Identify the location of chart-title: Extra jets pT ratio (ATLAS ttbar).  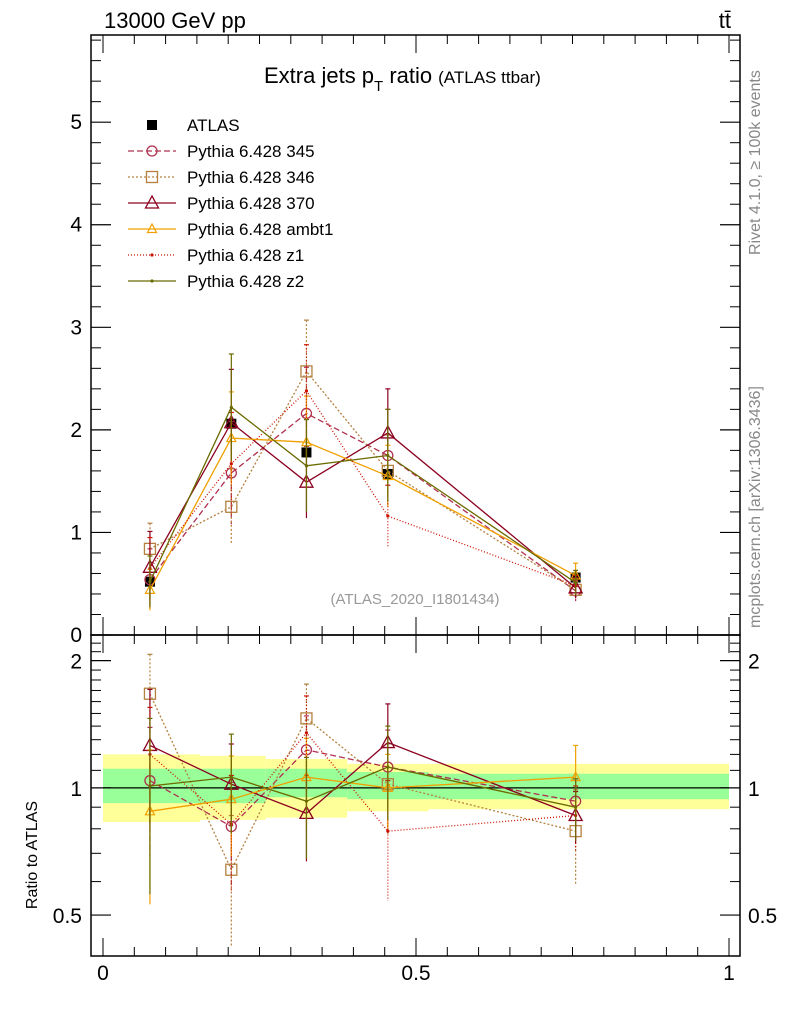
(402, 79).